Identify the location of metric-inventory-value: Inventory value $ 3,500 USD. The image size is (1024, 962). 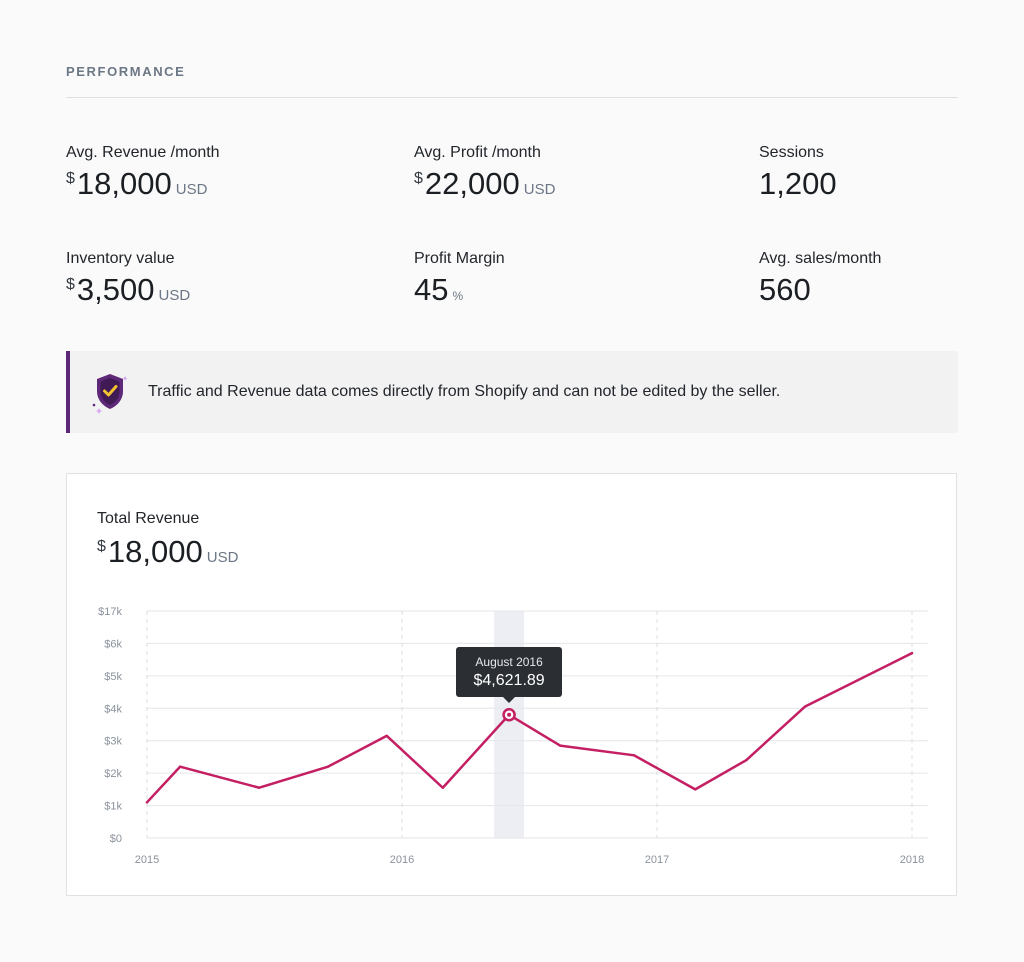
(128, 279).